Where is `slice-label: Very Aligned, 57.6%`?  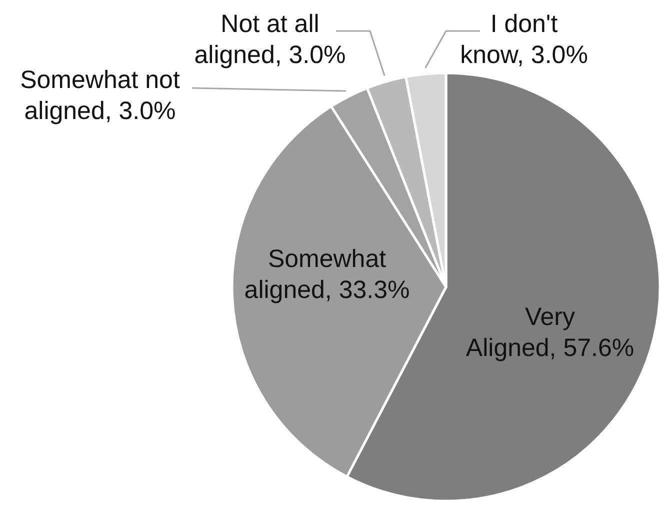
slice-label: Very Aligned, 57.6% is located at coordinates (550, 332).